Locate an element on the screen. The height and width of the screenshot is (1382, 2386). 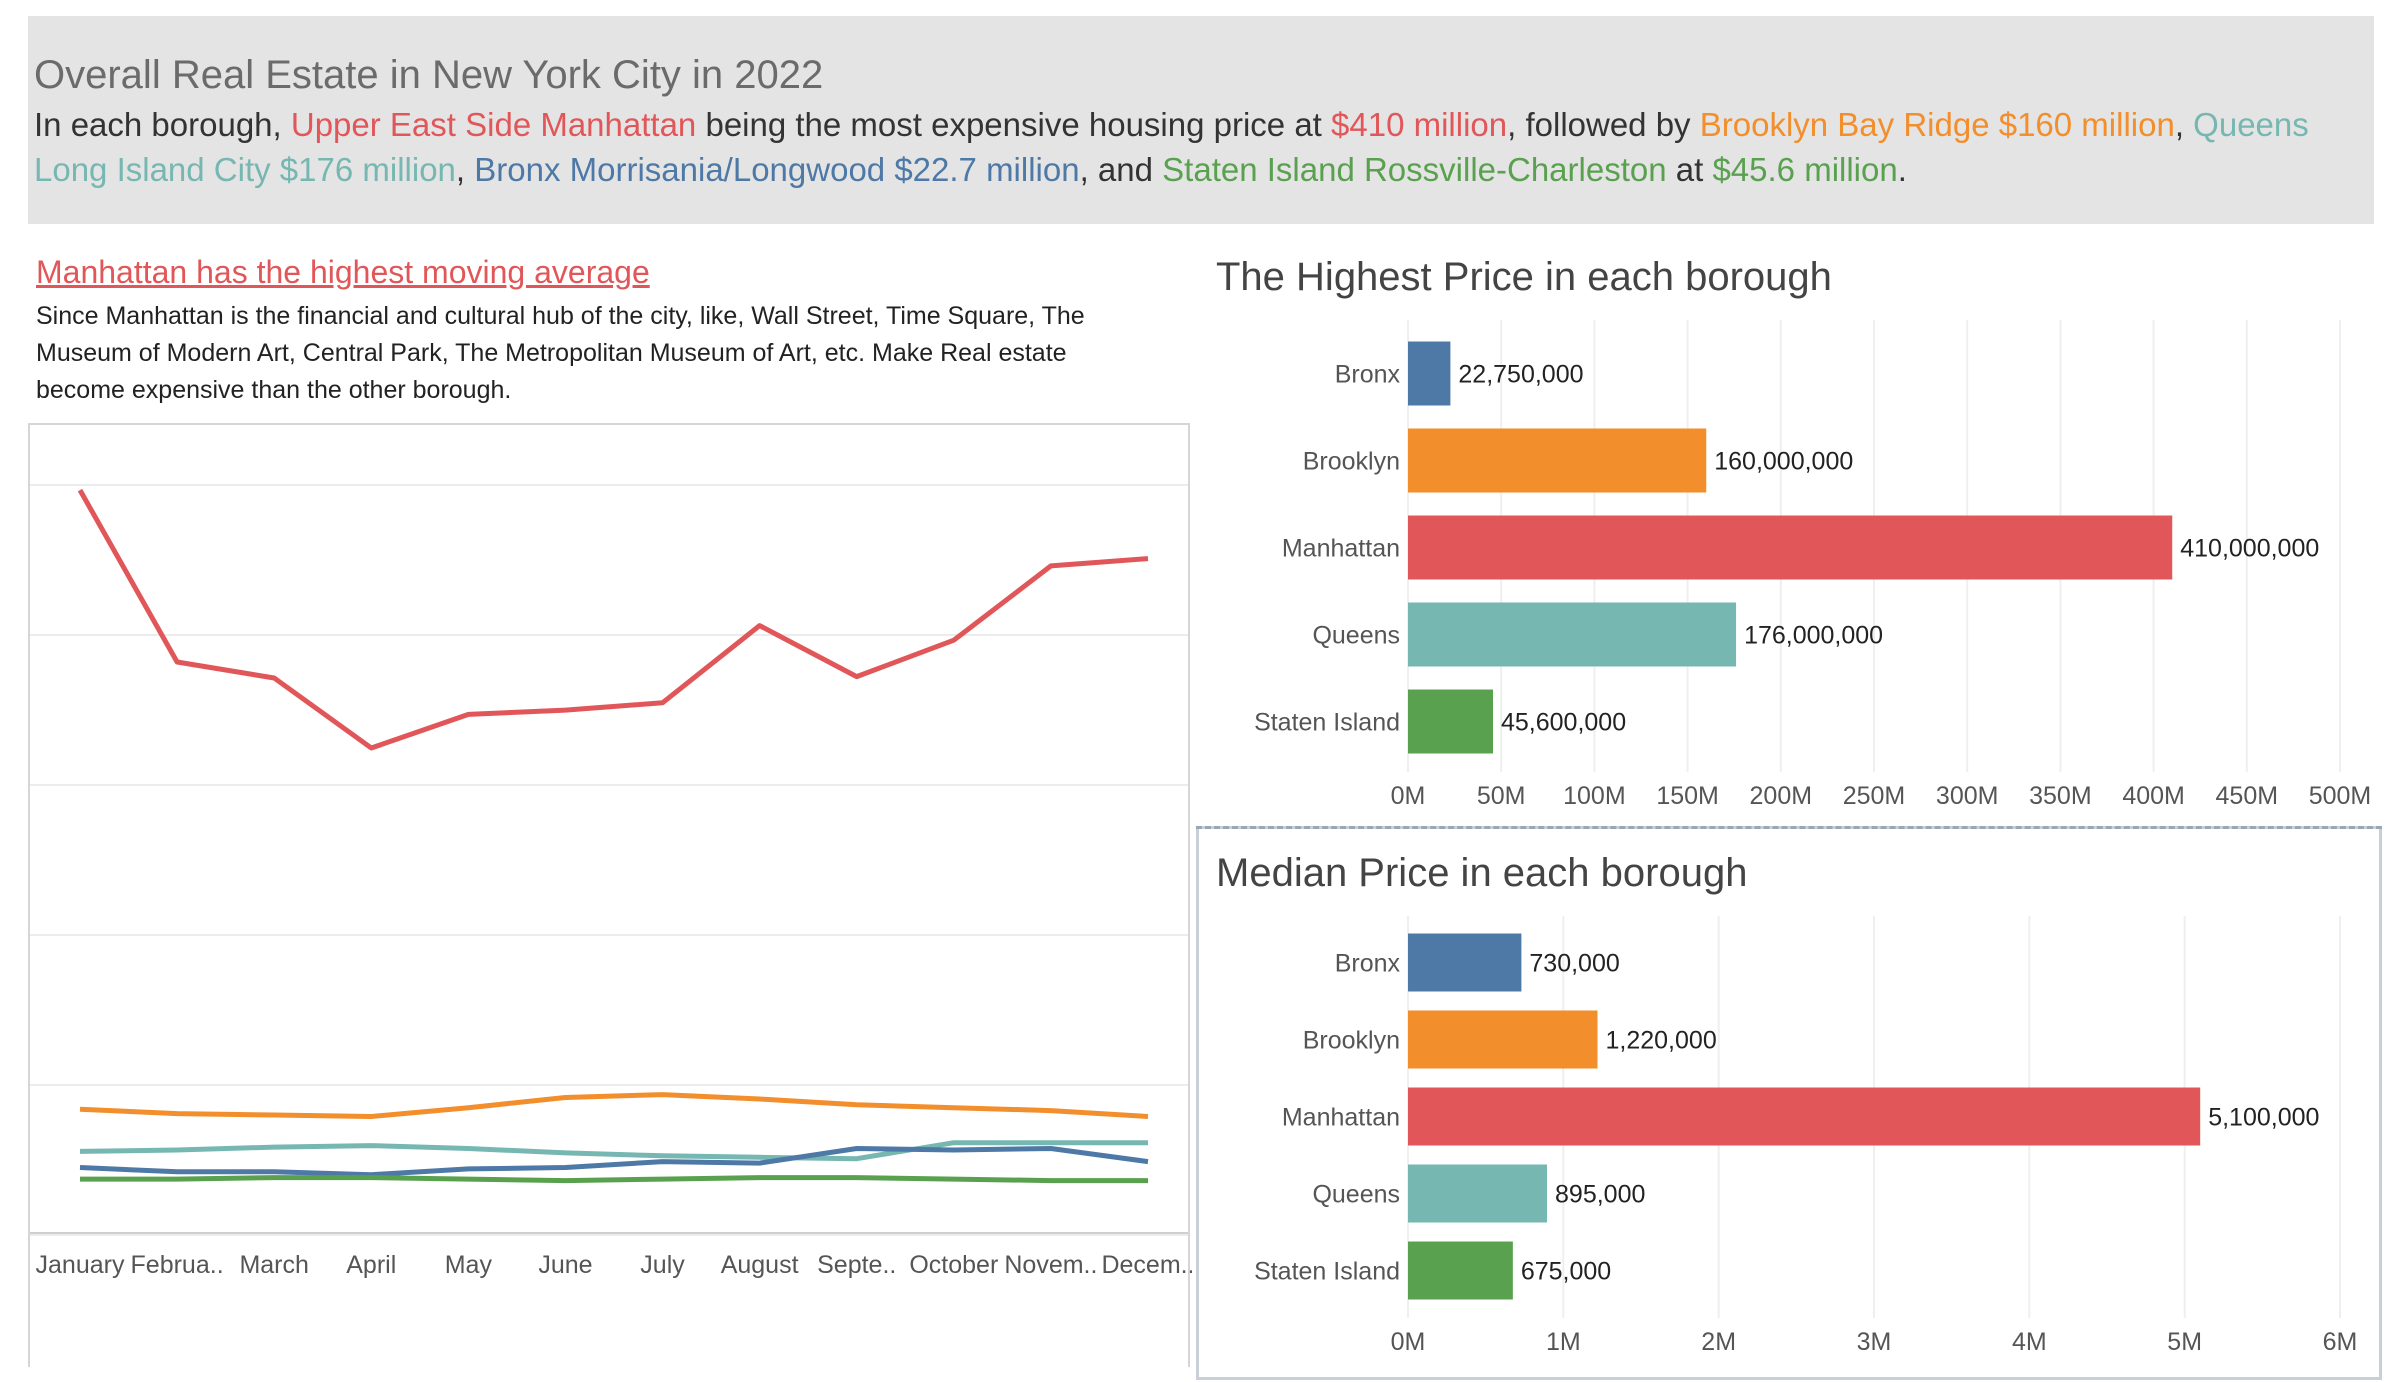
value-label: 410,000,000 is located at coordinates (2249, 549).